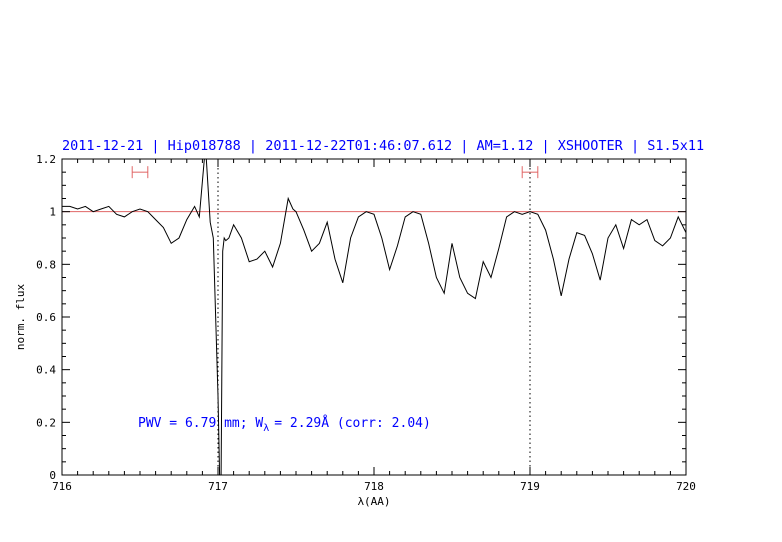  What do you see at coordinates (46, 159) in the screenshot?
I see `y-tick-label: 1.2` at bounding box center [46, 159].